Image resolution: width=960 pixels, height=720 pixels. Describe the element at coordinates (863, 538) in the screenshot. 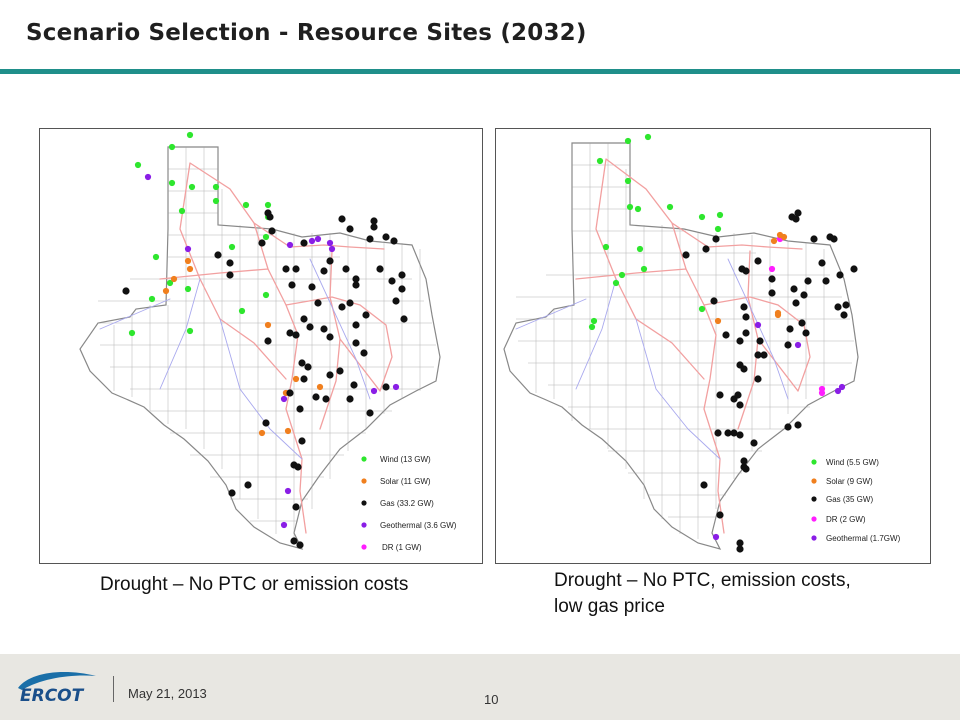

I see `legend-label-geothermal-2: Geothermal (1.7GW)` at that location.